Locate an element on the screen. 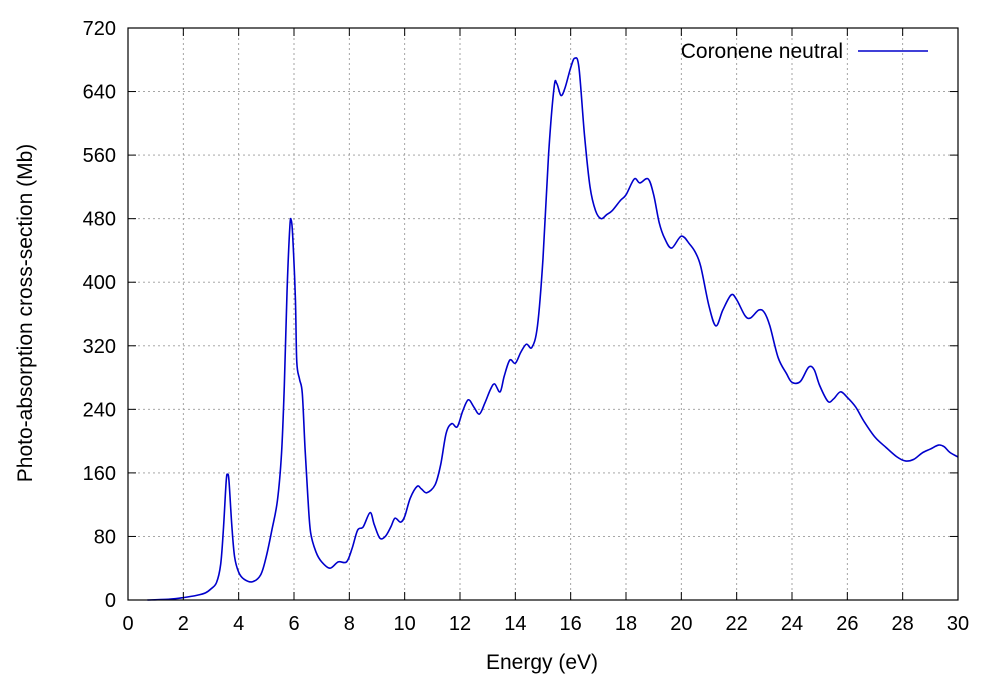 The image size is (1000, 700). y-tick-label: 160 is located at coordinates (99, 474).